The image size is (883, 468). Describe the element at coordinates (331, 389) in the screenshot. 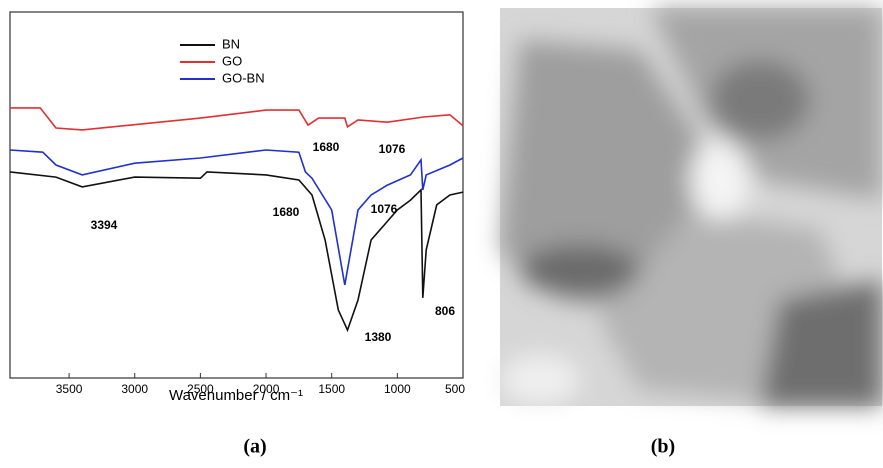

I see `x-tick-label: 1500` at that location.